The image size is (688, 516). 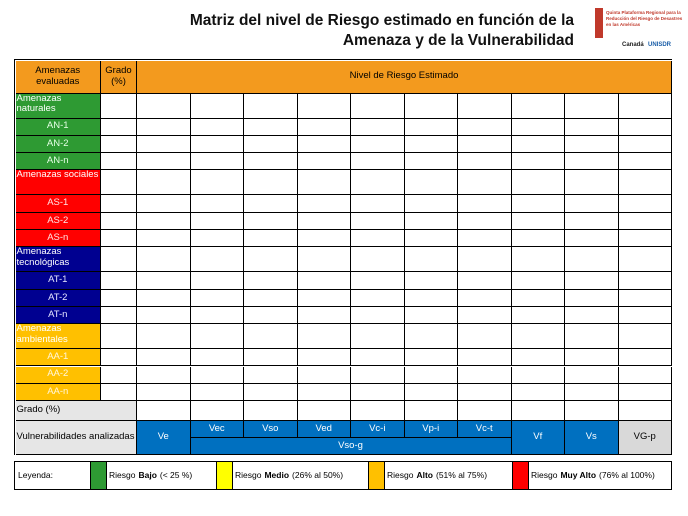 What do you see at coordinates (58, 337) in the screenshot?
I see `group-label: Amenazas ambientales` at bounding box center [58, 337].